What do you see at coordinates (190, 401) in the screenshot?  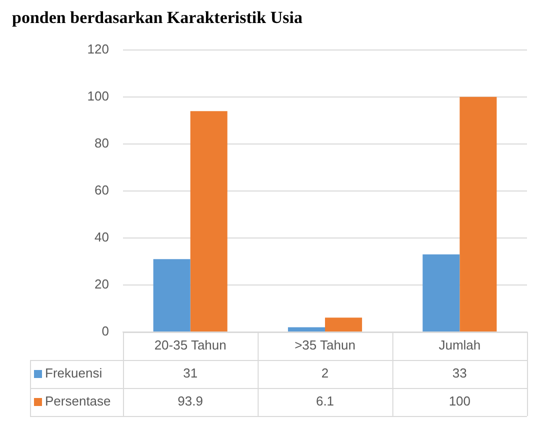 I see `data-label: 93.9` at bounding box center [190, 401].